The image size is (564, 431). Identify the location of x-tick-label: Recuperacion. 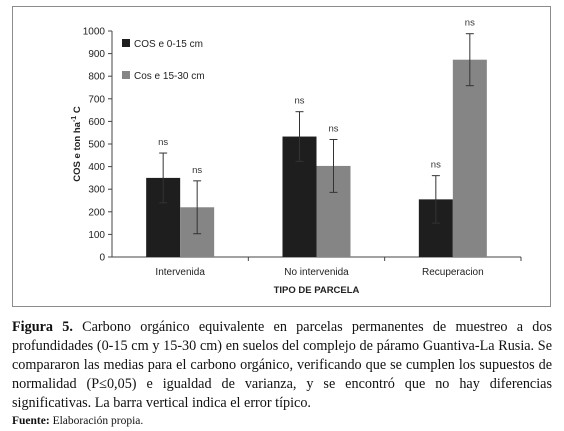
(453, 272).